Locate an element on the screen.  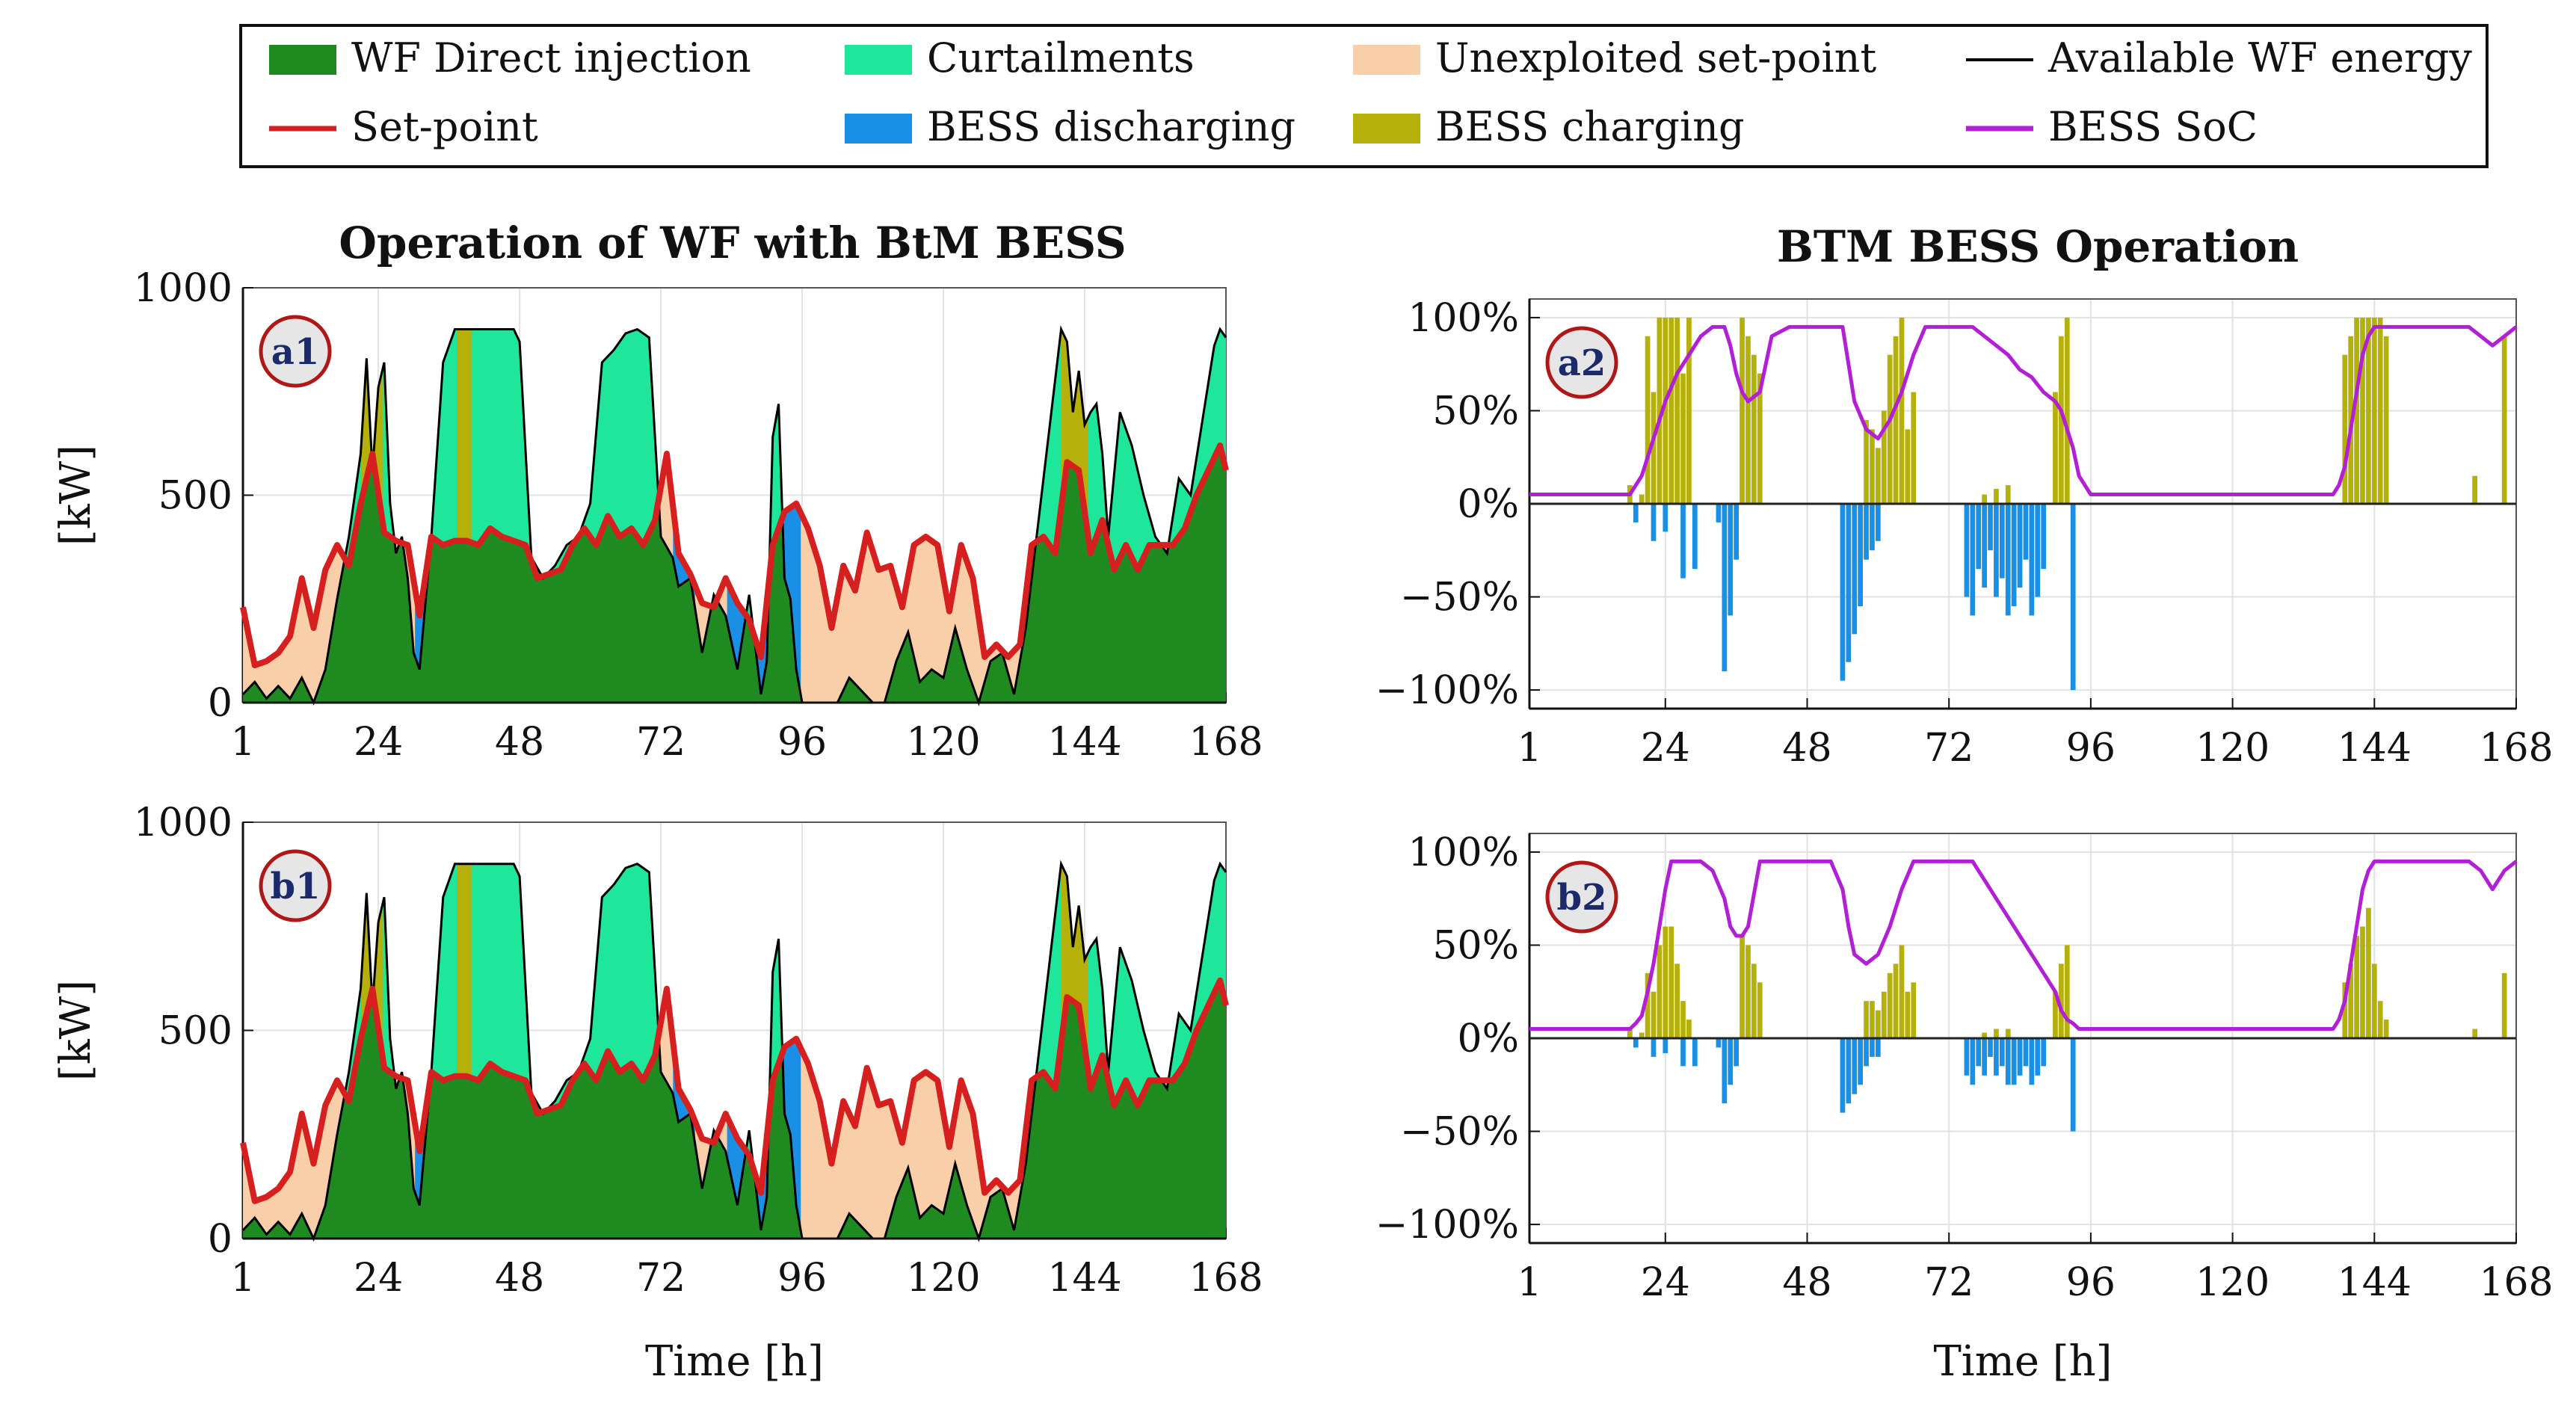
legend-label-1: Curtailments is located at coordinates (1061, 58).